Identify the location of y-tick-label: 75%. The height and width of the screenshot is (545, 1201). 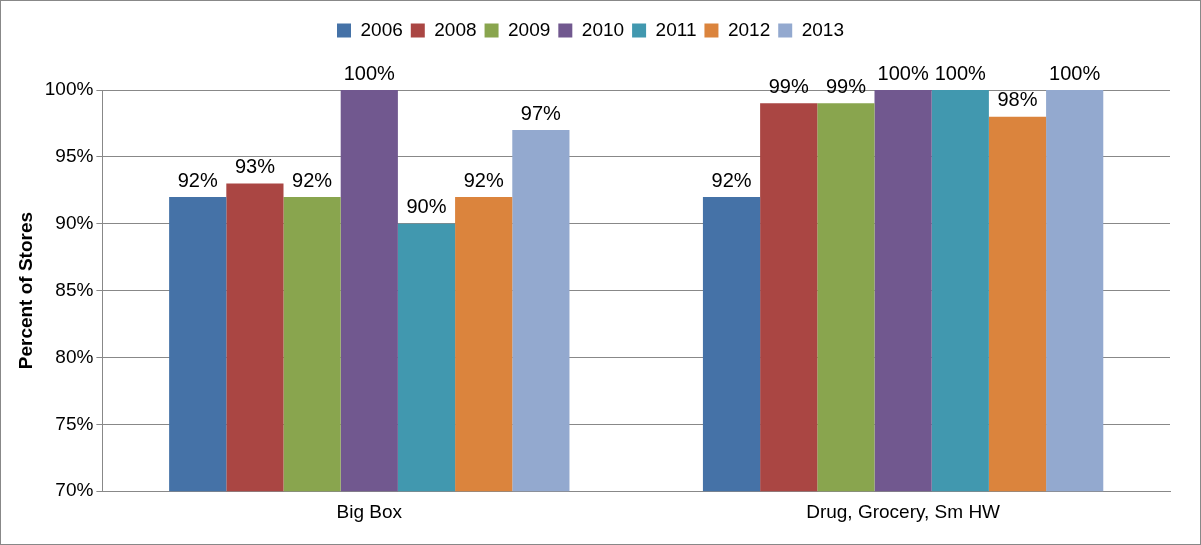
(74, 423).